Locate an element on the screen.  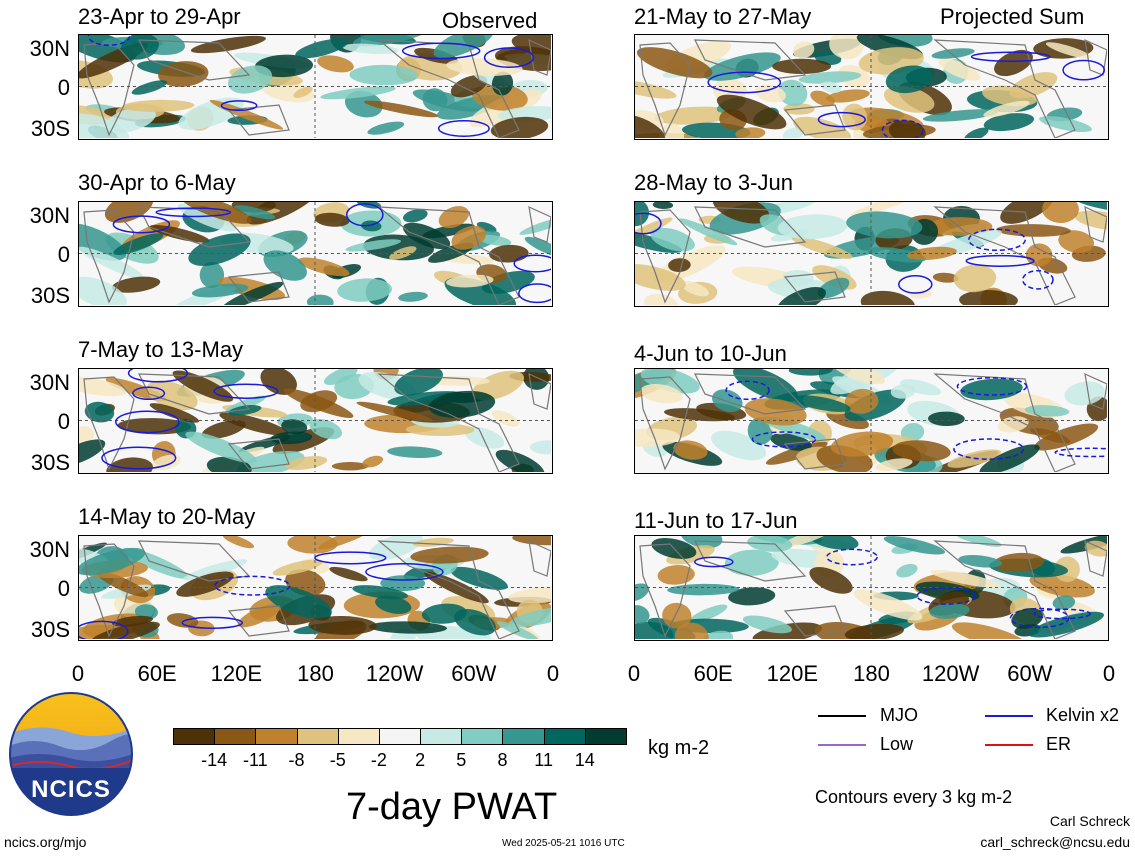
legend-kelvin-line is located at coordinates (1009, 716).